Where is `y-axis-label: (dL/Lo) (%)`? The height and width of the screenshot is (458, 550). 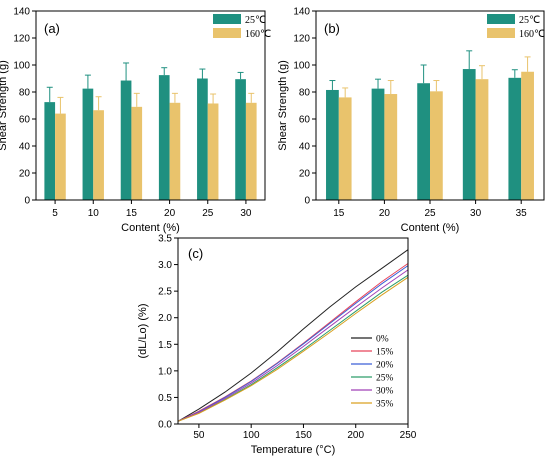 y-axis-label: (dL/Lo) (%) is located at coordinates (143, 330).